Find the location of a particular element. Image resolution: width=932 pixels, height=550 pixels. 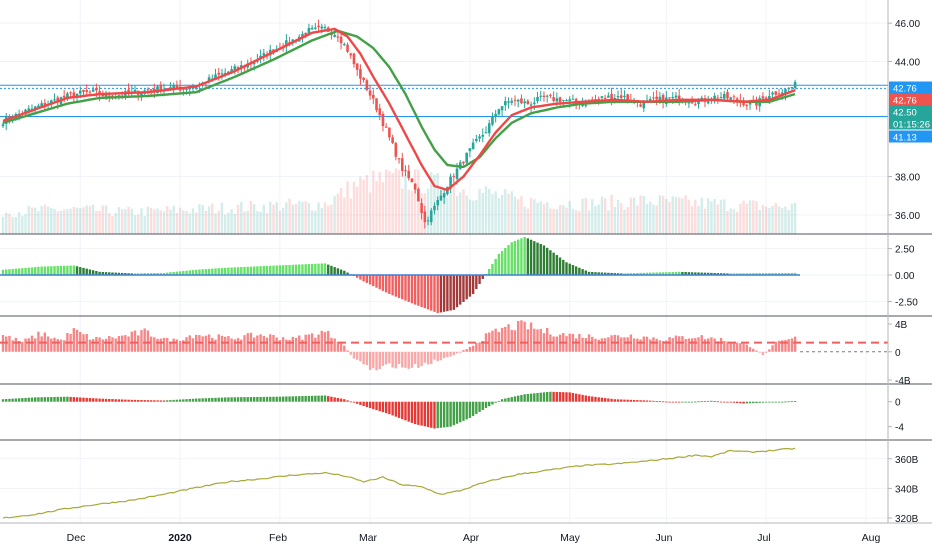

time-axis-label: Jun is located at coordinates (664, 538).